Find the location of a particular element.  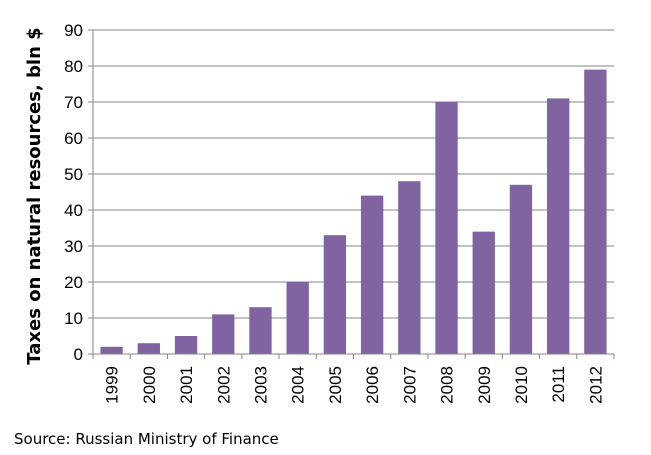

x-tick-label-2004: 2004 is located at coordinates (298, 385).